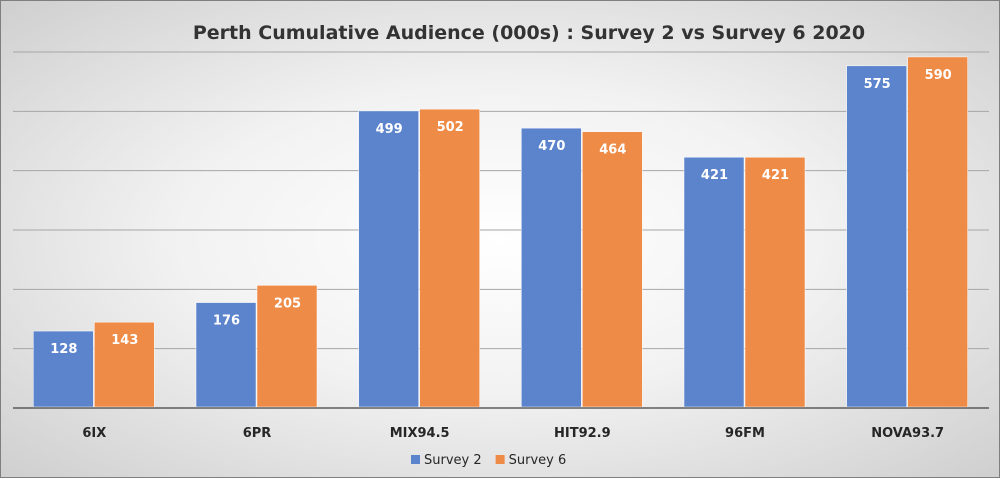 The height and width of the screenshot is (479, 1000). Describe the element at coordinates (226, 321) in the screenshot. I see `data-label: 176` at that location.